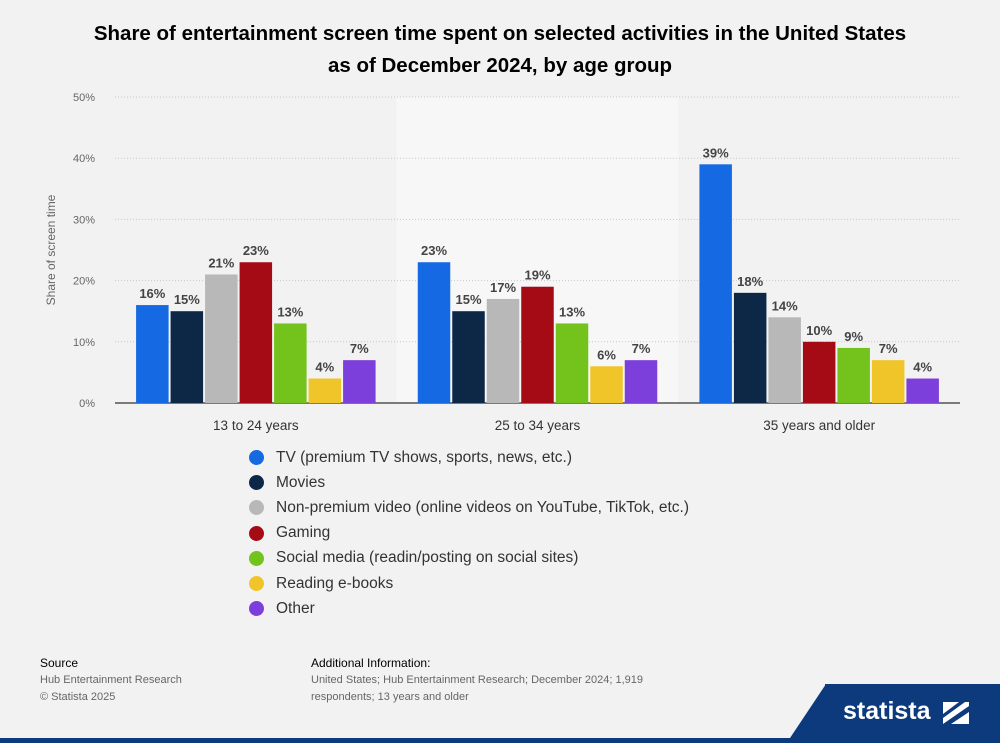 The width and height of the screenshot is (1000, 743). Describe the element at coordinates (503, 287) in the screenshot. I see `data-label: 17%` at that location.